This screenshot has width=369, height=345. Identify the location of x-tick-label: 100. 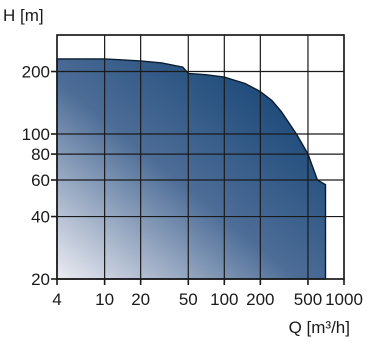
(224, 299).